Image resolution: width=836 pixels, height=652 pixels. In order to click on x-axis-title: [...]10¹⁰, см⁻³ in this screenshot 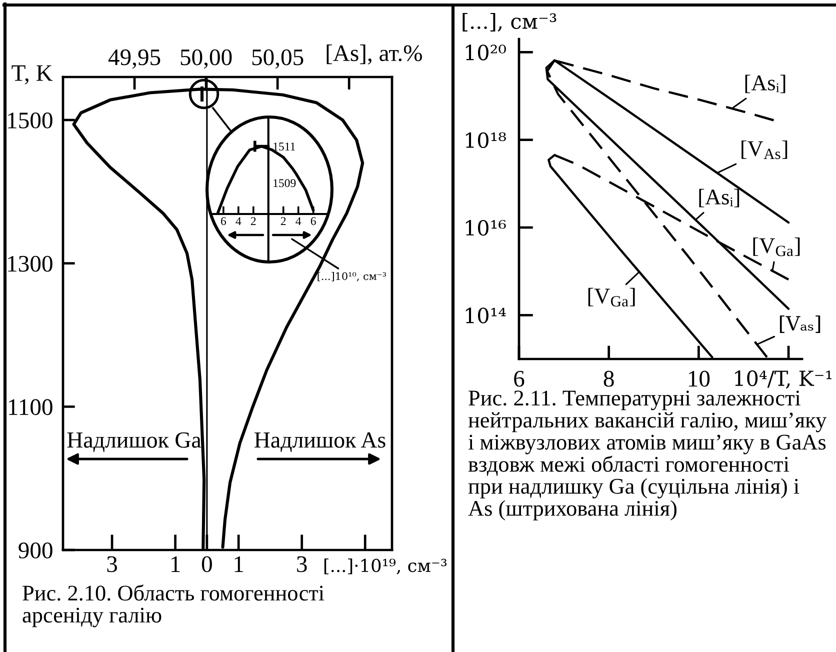, I will do `click(352, 277)`.